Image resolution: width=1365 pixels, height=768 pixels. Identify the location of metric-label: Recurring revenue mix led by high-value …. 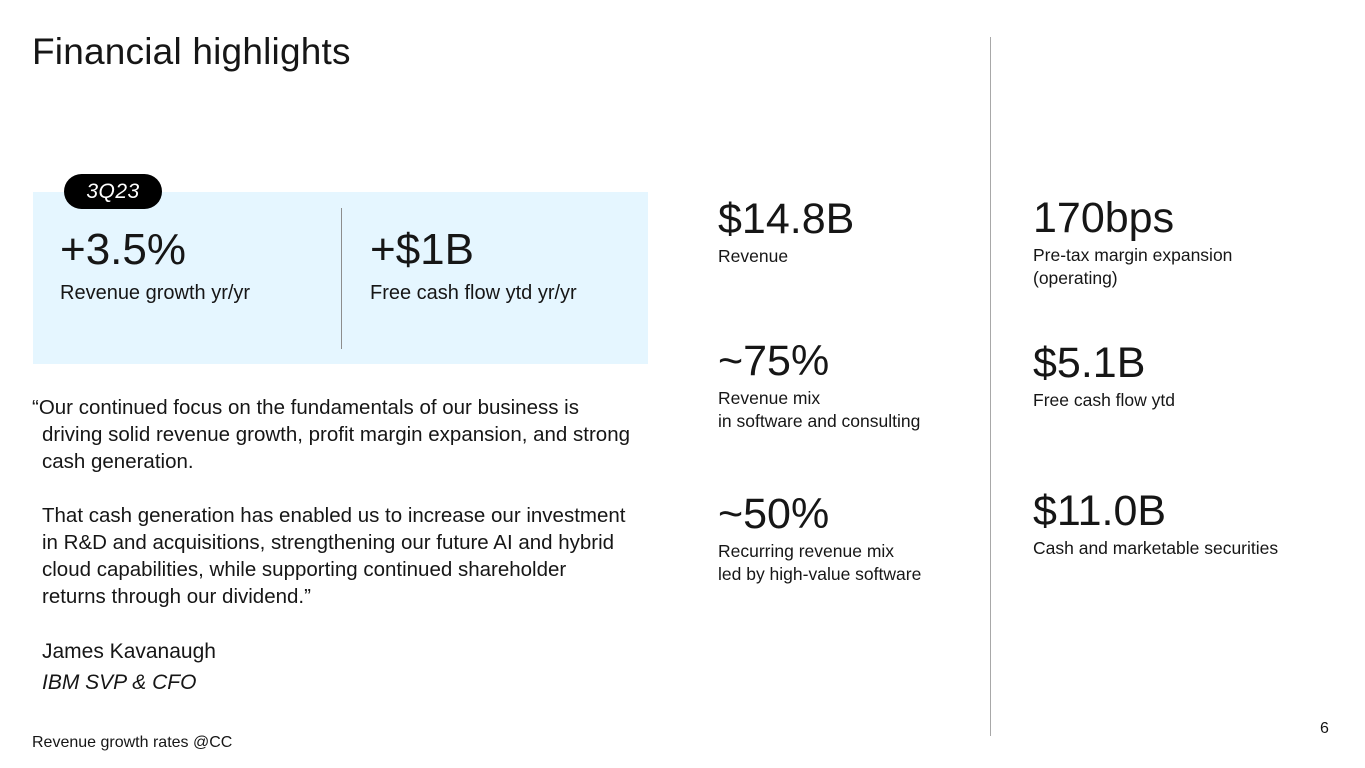
(819, 563).